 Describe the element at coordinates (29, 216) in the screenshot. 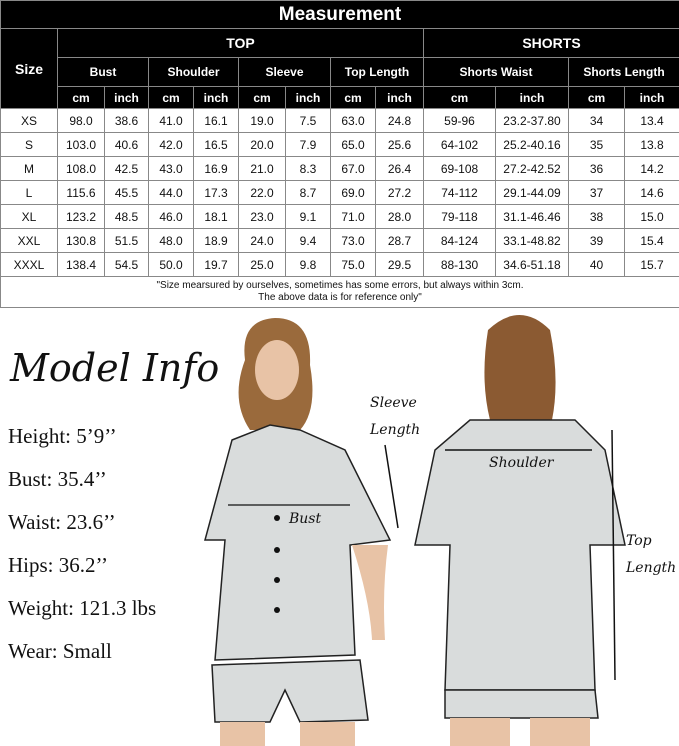

I see `size-cell: XL` at that location.